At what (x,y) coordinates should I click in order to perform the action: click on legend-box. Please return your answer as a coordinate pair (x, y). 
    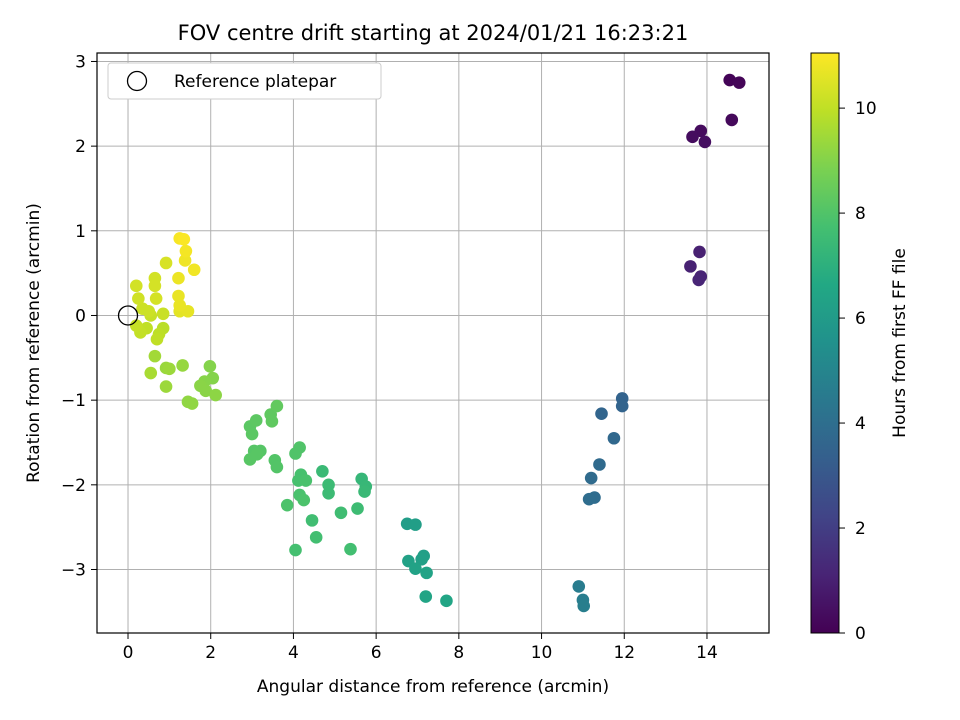
    Looking at the image, I should click on (244, 81).